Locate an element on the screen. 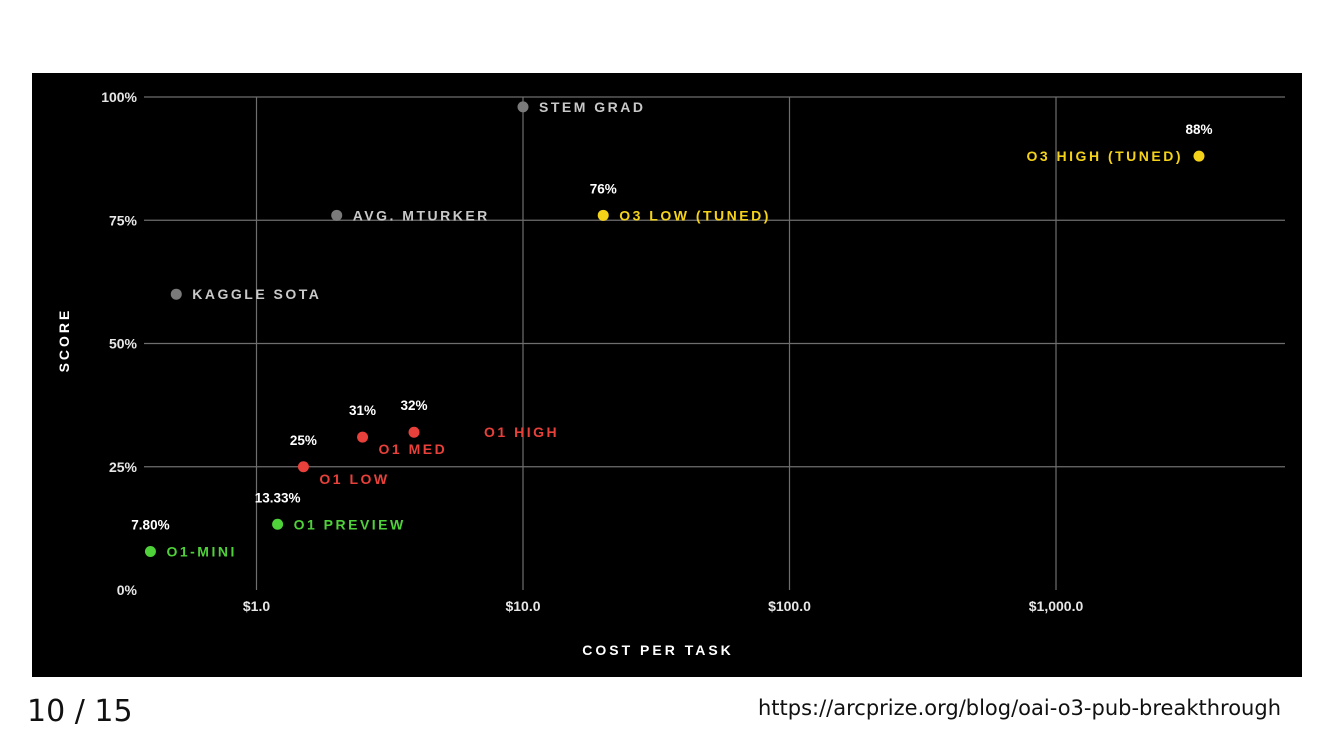 The image size is (1334, 750). value-label: 31% is located at coordinates (362, 410).